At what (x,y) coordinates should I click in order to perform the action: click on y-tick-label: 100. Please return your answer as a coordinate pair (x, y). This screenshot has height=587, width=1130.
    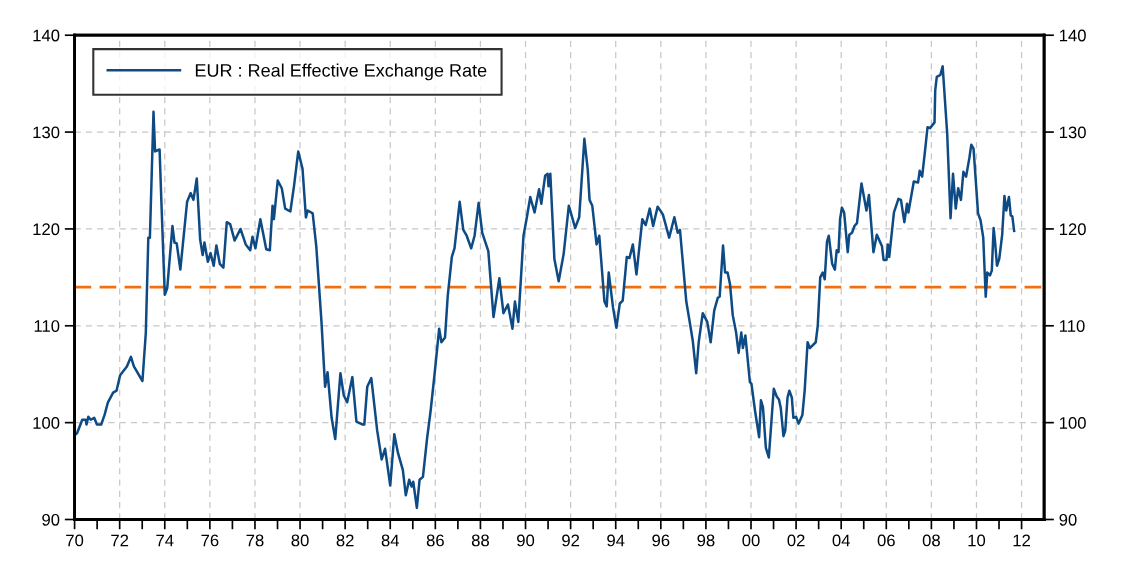
    Looking at the image, I should click on (46, 423).